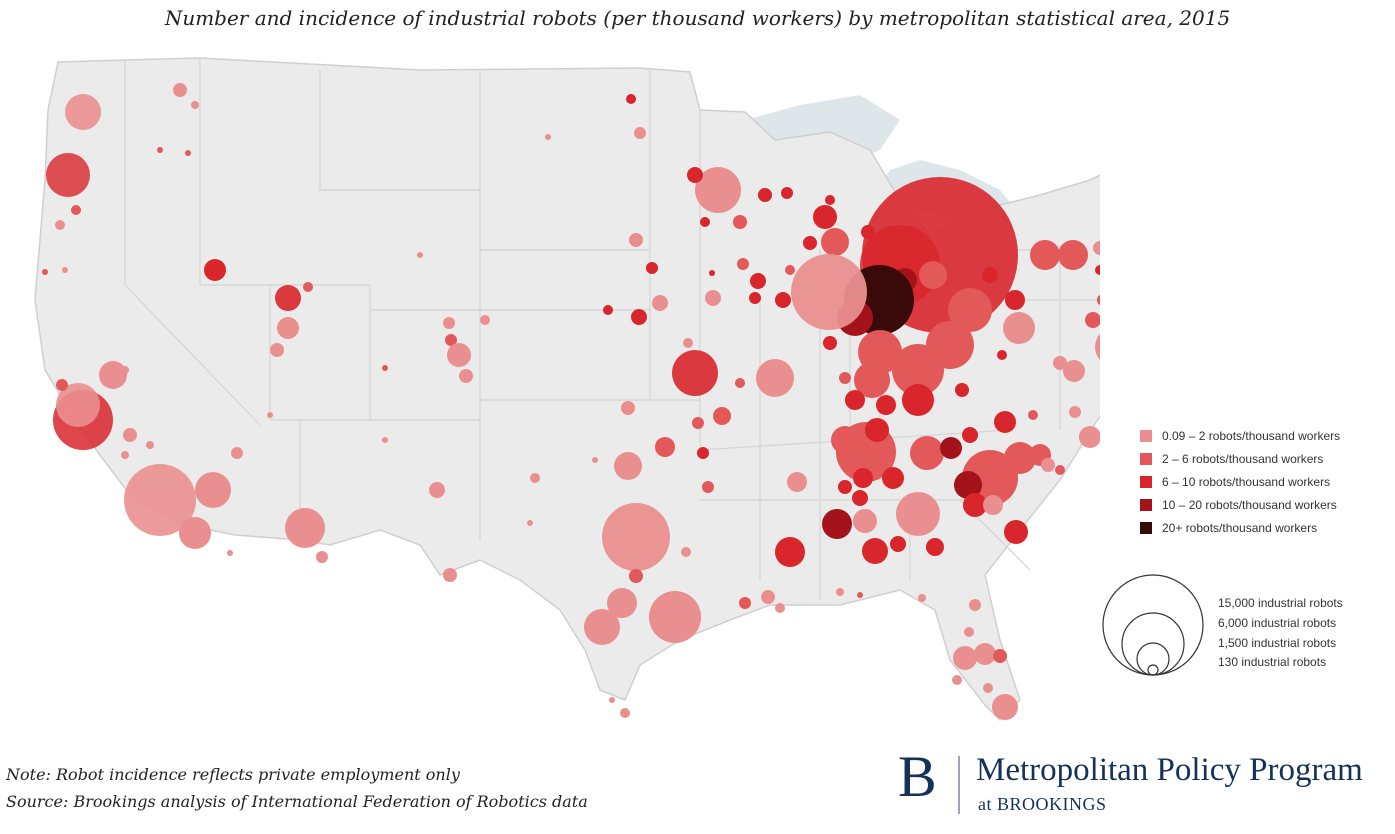 This screenshot has height=834, width=1395. What do you see at coordinates (1272, 662) in the screenshot?
I see `size-label: 130 industrial robots` at bounding box center [1272, 662].